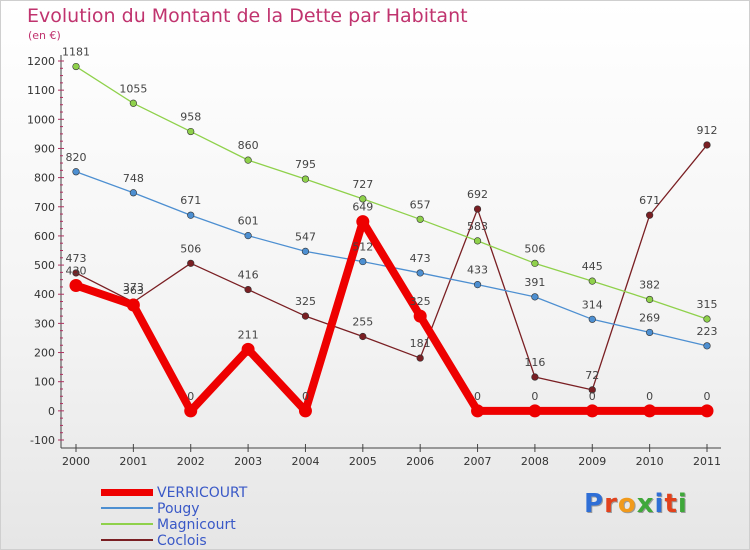 The width and height of the screenshot is (750, 550). Describe the element at coordinates (44, 35) in the screenshot. I see `unit-label: (en €)` at that location.